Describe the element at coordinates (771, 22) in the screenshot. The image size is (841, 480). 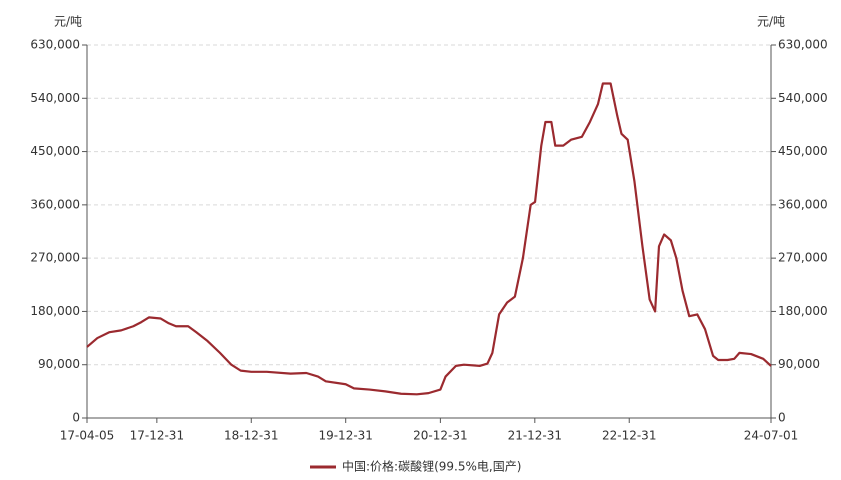
I see `y2-axis-unit: 元/吨` at that location.